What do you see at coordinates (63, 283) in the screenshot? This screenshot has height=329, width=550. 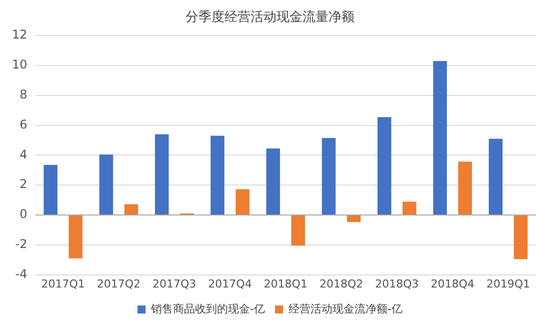 I see `x-tick-label: 2017Q1` at bounding box center [63, 283].